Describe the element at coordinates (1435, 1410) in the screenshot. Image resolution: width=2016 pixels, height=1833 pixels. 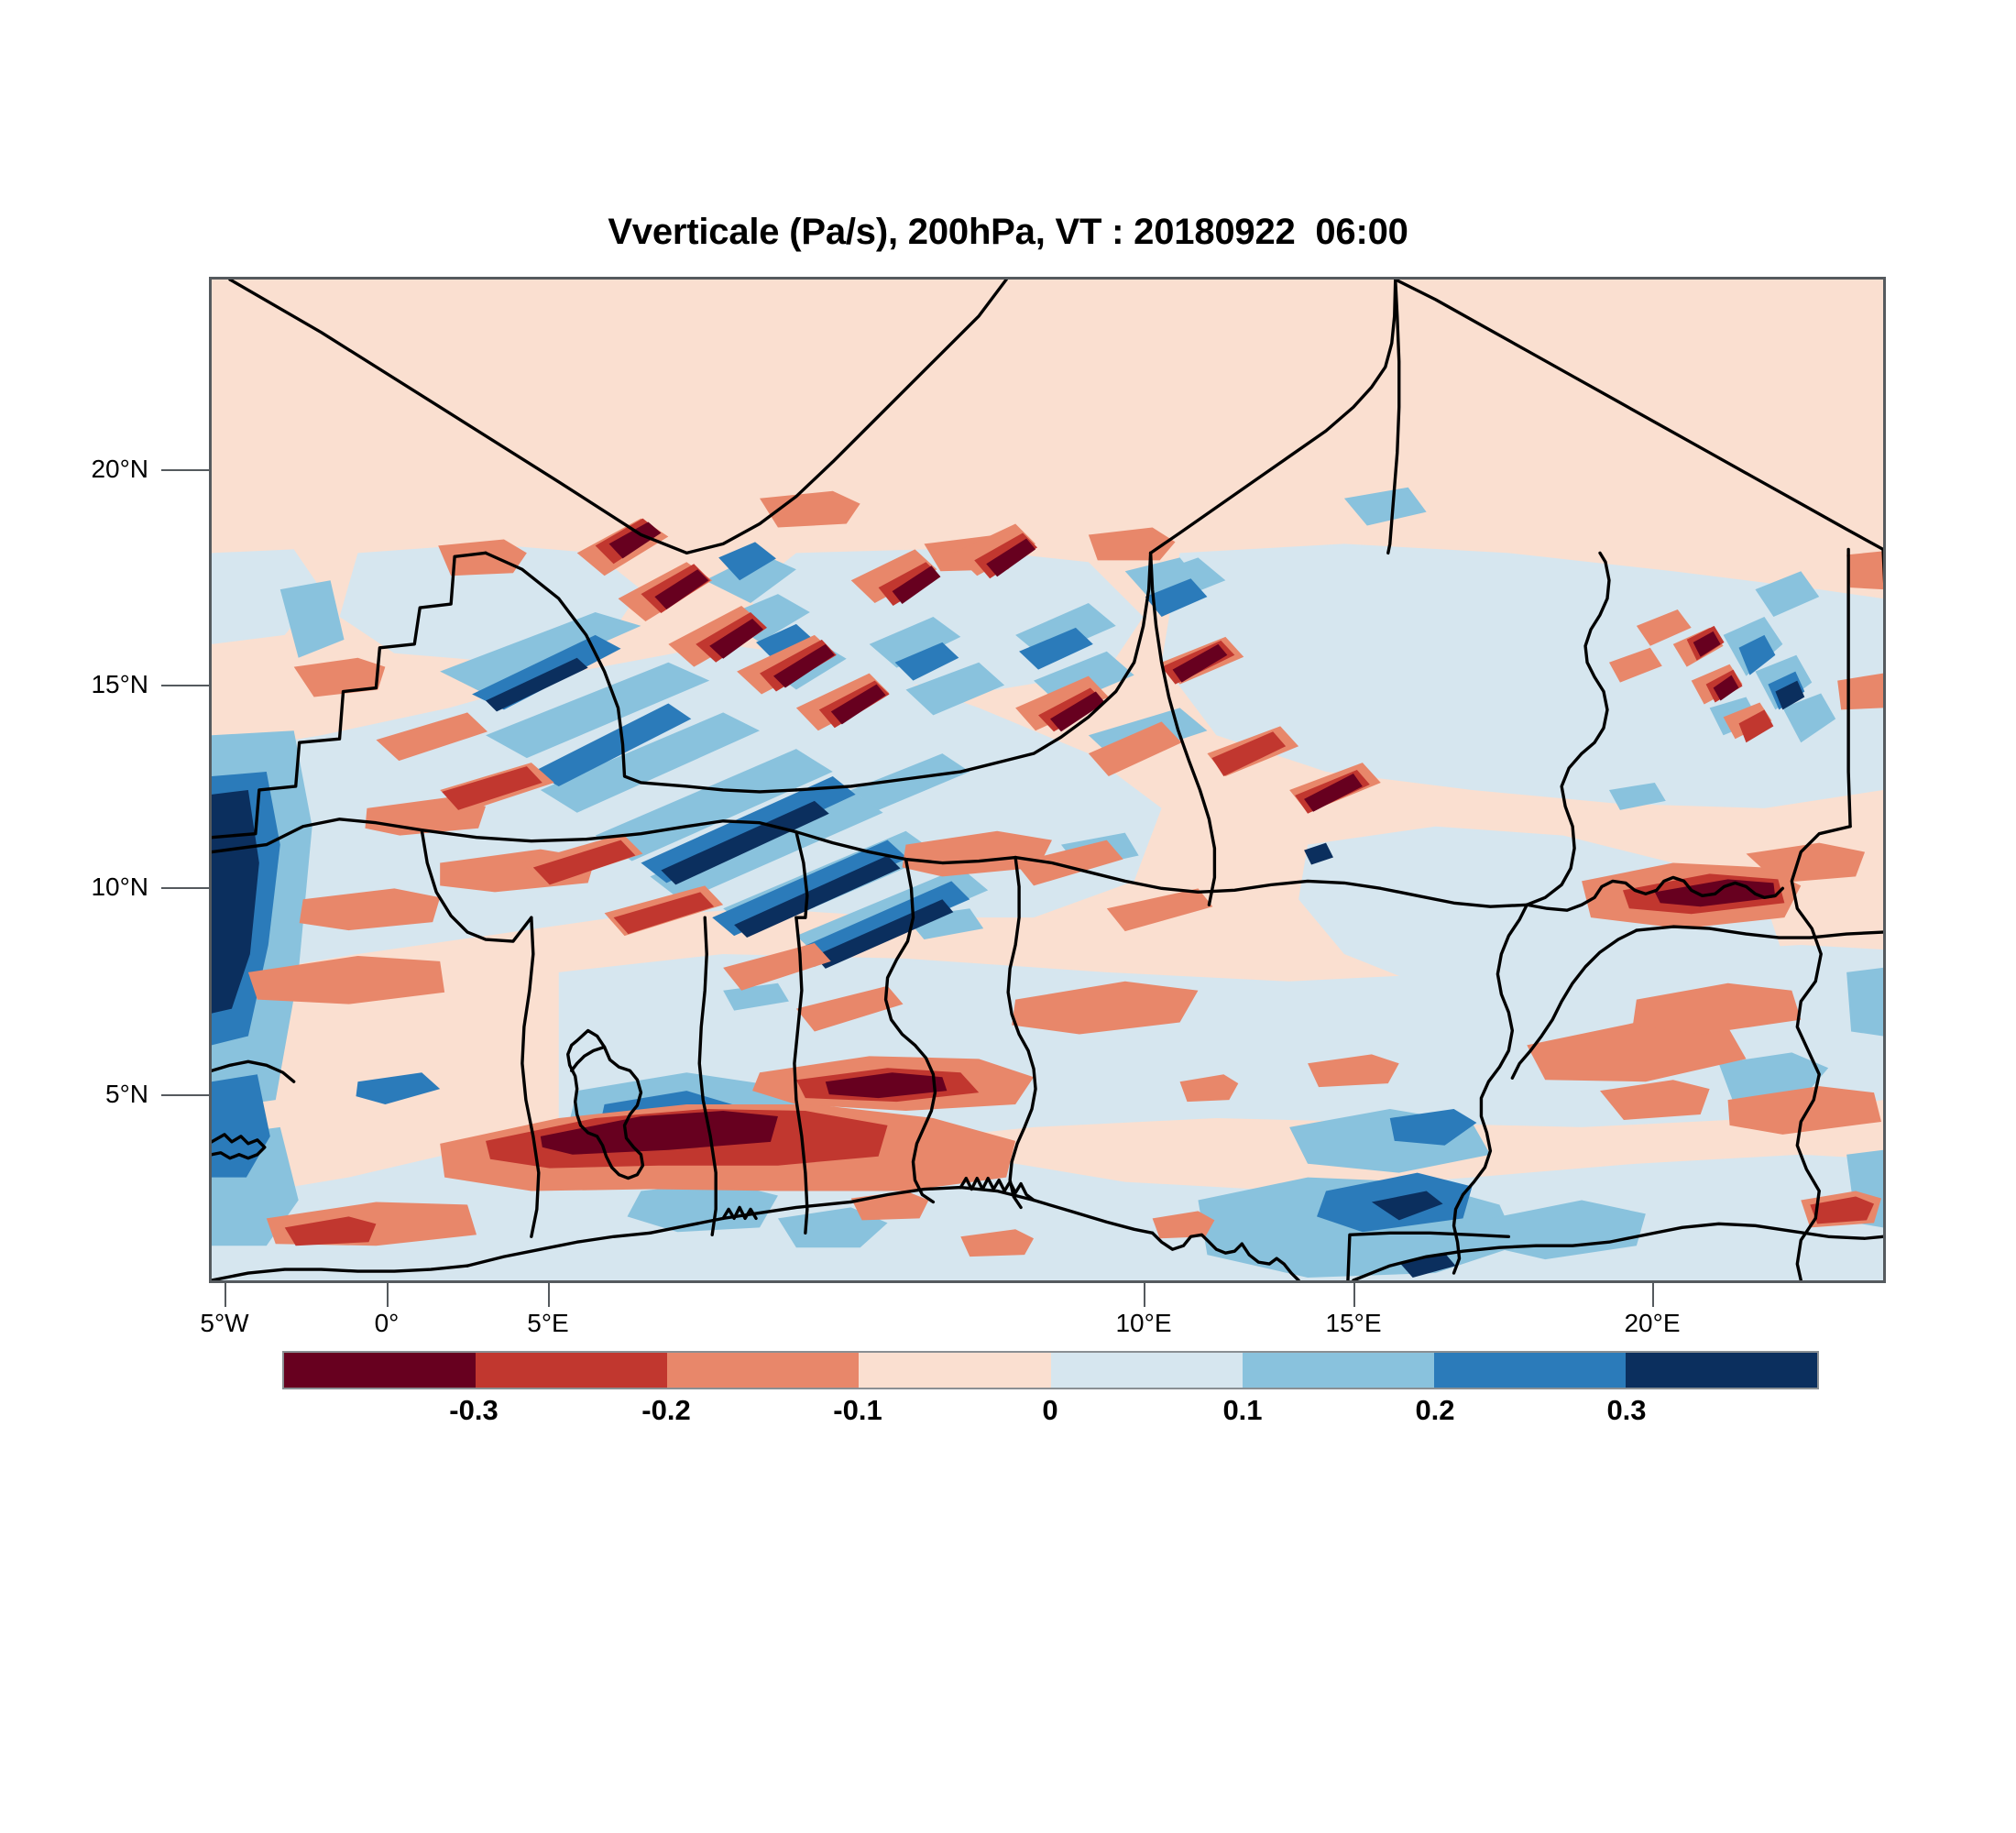
I see `colorbar-label-p02: 0.2` at that location.